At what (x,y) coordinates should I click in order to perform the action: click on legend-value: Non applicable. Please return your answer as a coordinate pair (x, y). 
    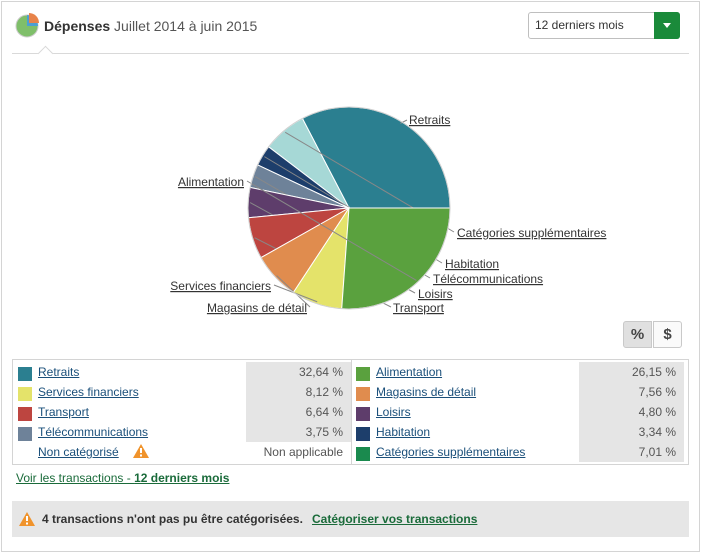
    Looking at the image, I should click on (298, 452).